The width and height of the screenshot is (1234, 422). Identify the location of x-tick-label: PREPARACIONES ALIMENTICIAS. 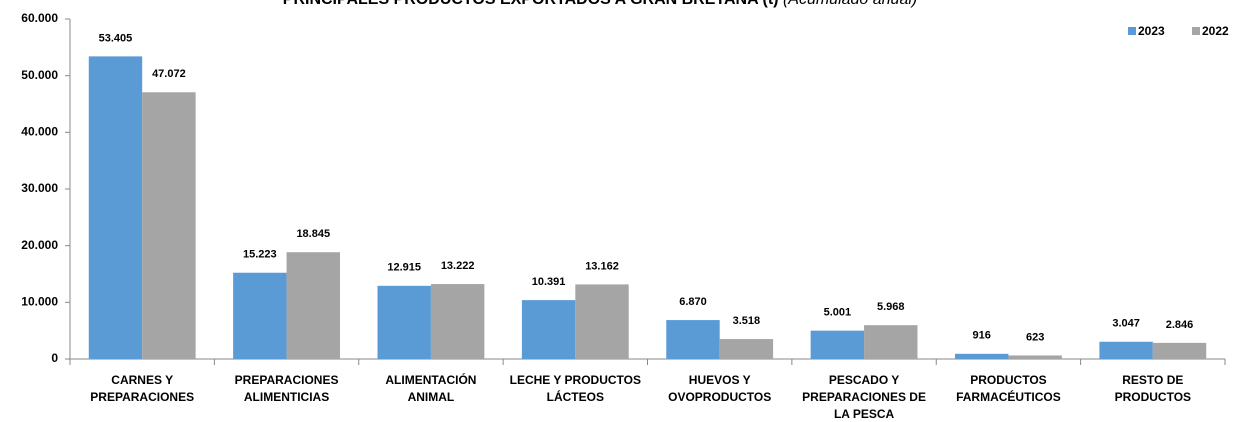
(286, 388).